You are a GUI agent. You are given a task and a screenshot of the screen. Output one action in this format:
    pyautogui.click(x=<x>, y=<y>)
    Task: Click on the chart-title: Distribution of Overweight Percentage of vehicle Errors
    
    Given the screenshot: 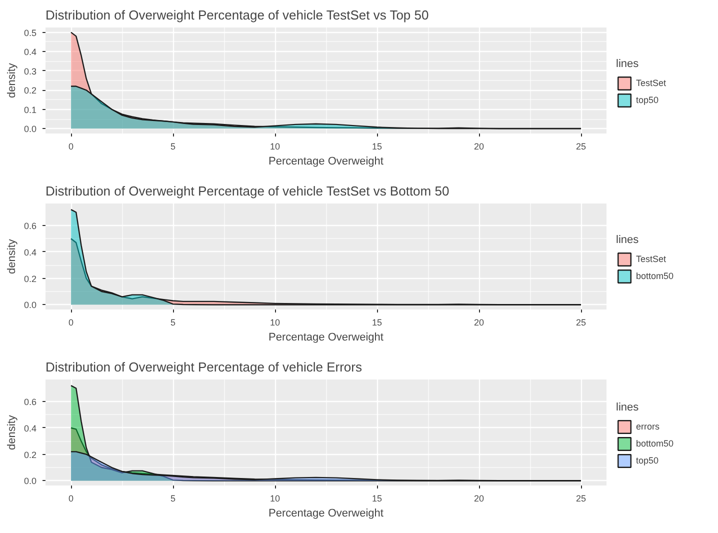 What is the action you would take?
    pyautogui.click(x=204, y=367)
    